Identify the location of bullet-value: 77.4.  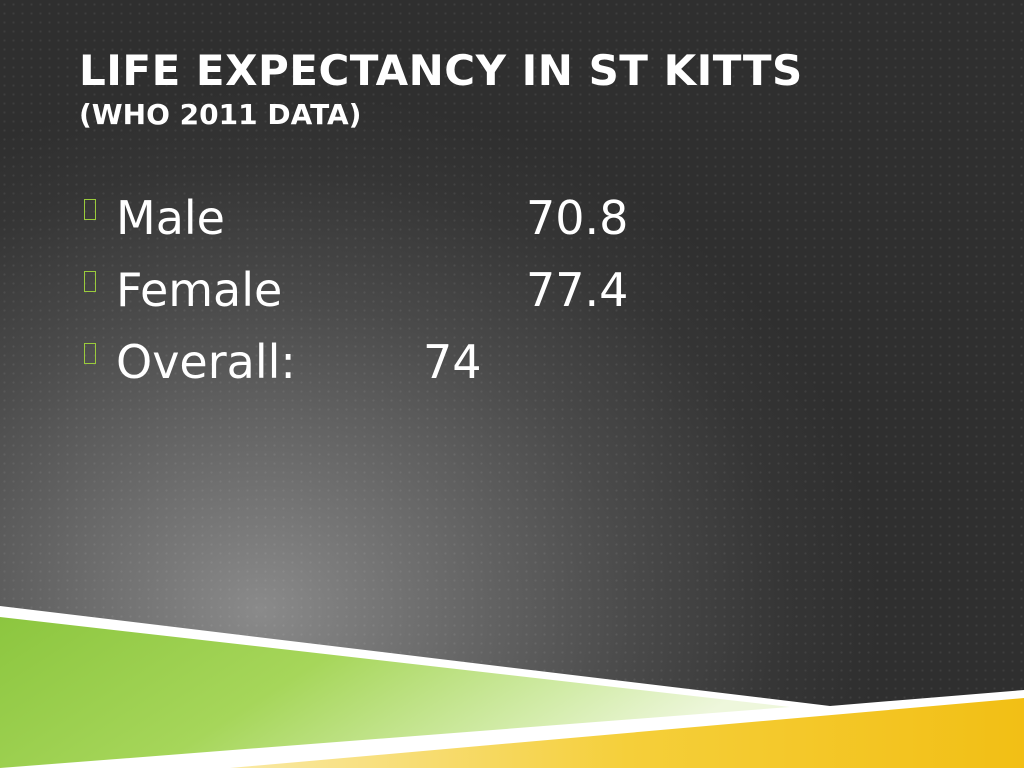
(577, 290).